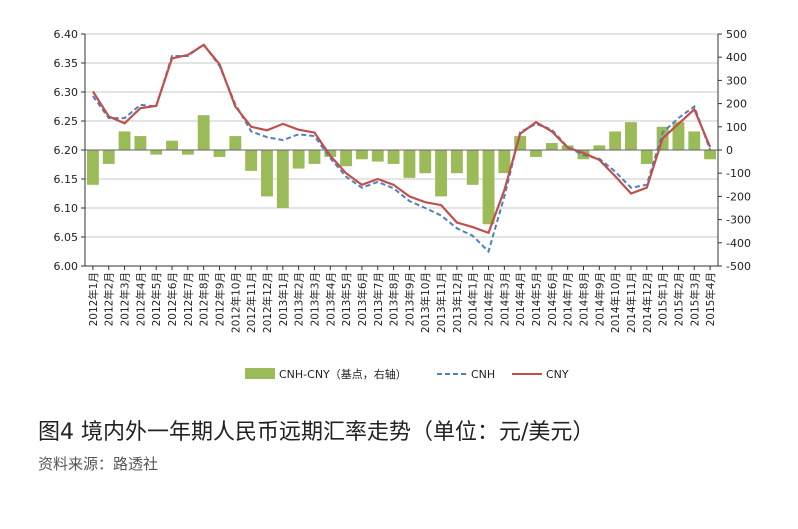 Image resolution: width=798 pixels, height=529 pixels. I want to click on x-tick-label: 2014年9月, so click(599, 299).